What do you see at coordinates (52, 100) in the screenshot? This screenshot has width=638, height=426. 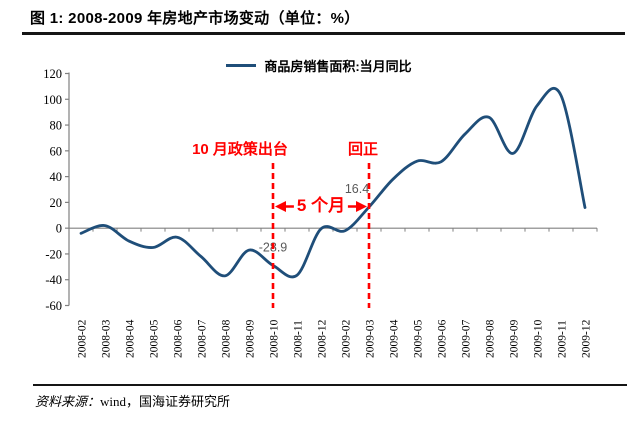 I see `y-axis-label: 100` at bounding box center [52, 100].